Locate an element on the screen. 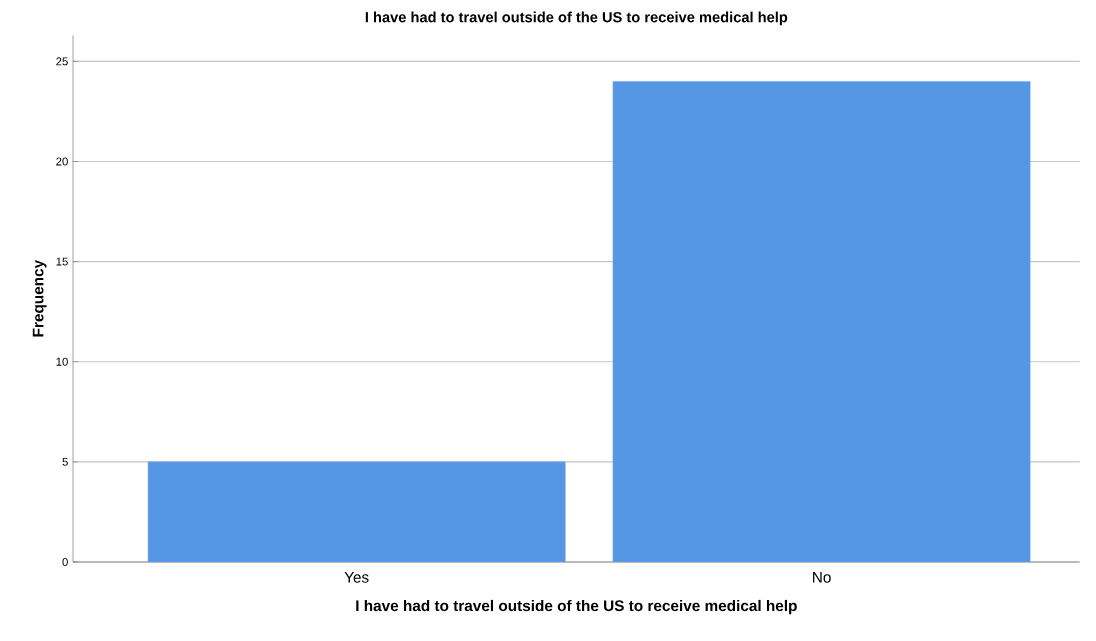 The width and height of the screenshot is (1096, 641). y-tick-label: 0 is located at coordinates (65, 561).